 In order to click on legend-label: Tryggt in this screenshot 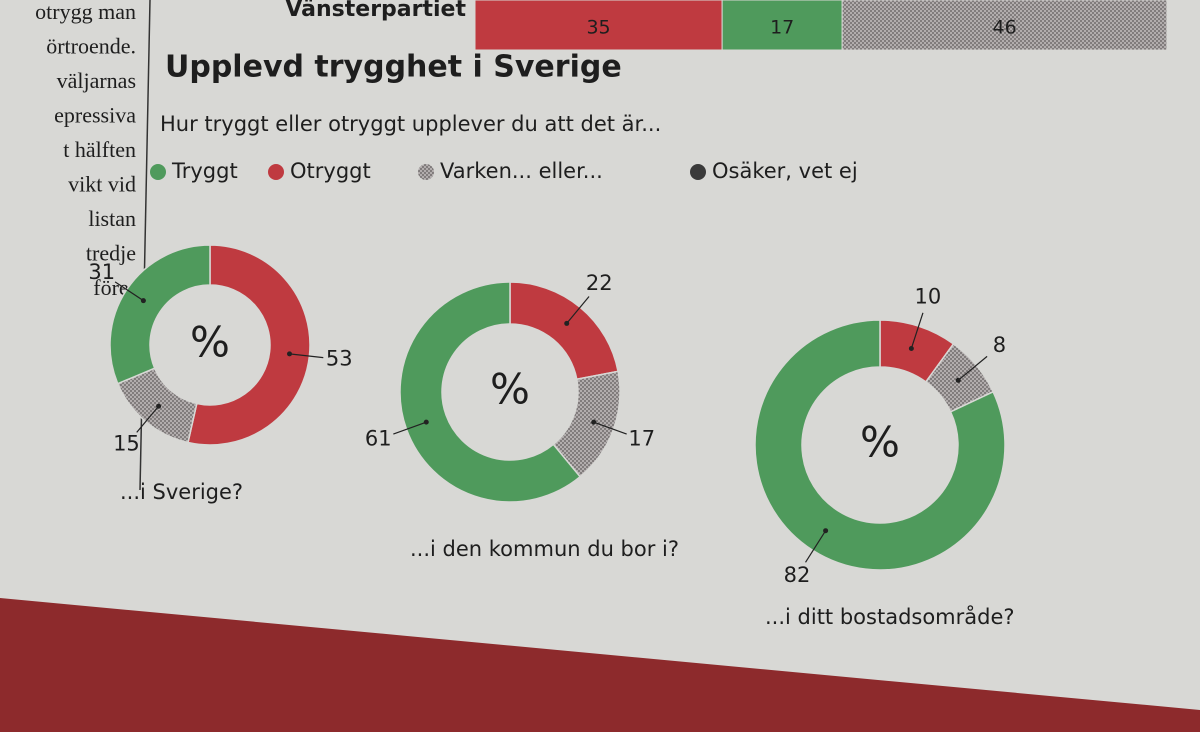, I will do `click(204, 171)`.